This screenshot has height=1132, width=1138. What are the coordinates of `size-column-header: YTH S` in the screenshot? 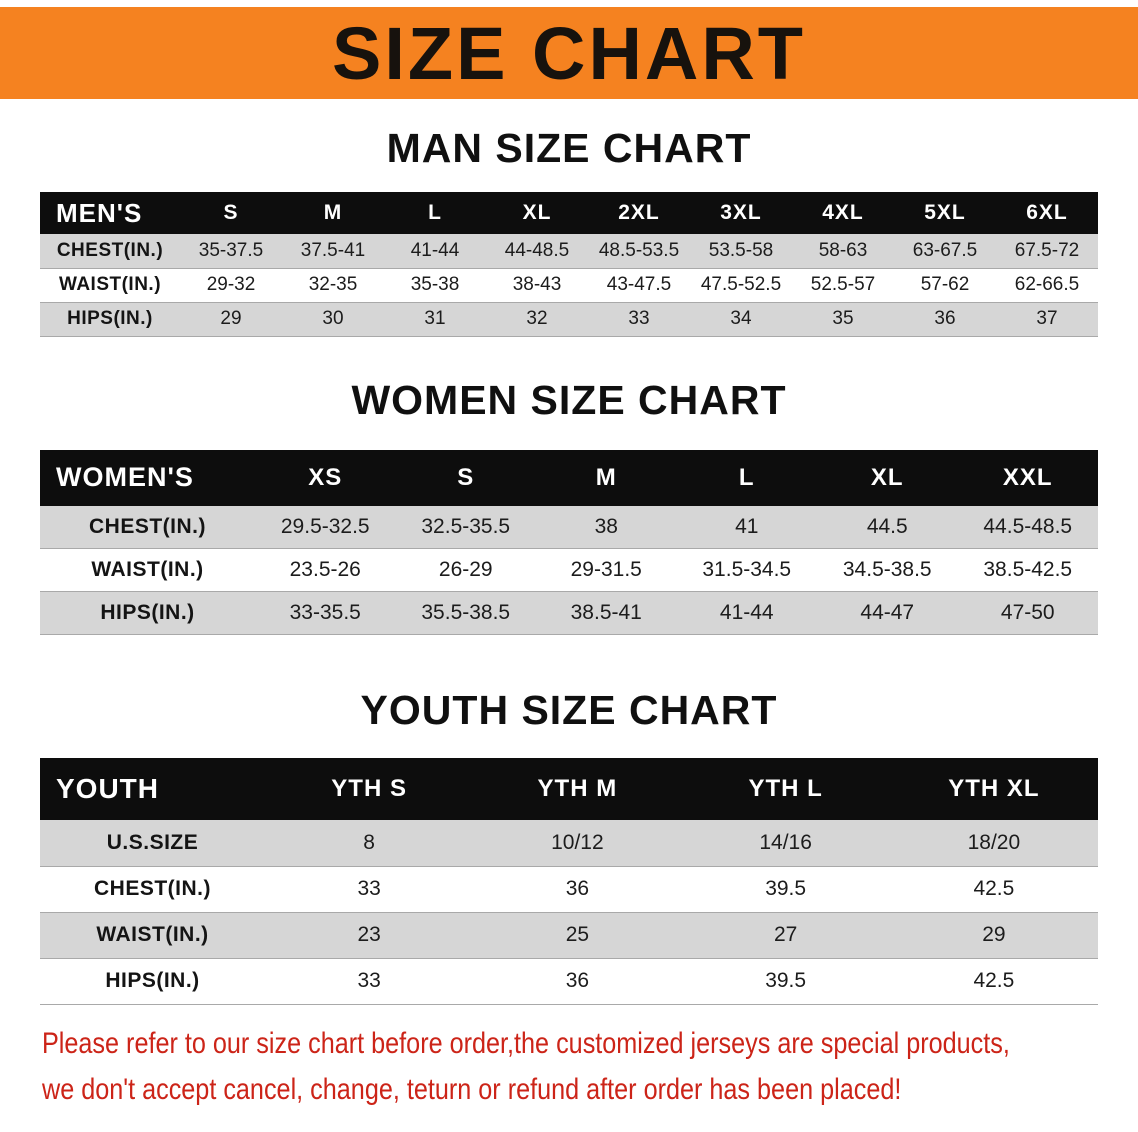 It's located at (369, 789).